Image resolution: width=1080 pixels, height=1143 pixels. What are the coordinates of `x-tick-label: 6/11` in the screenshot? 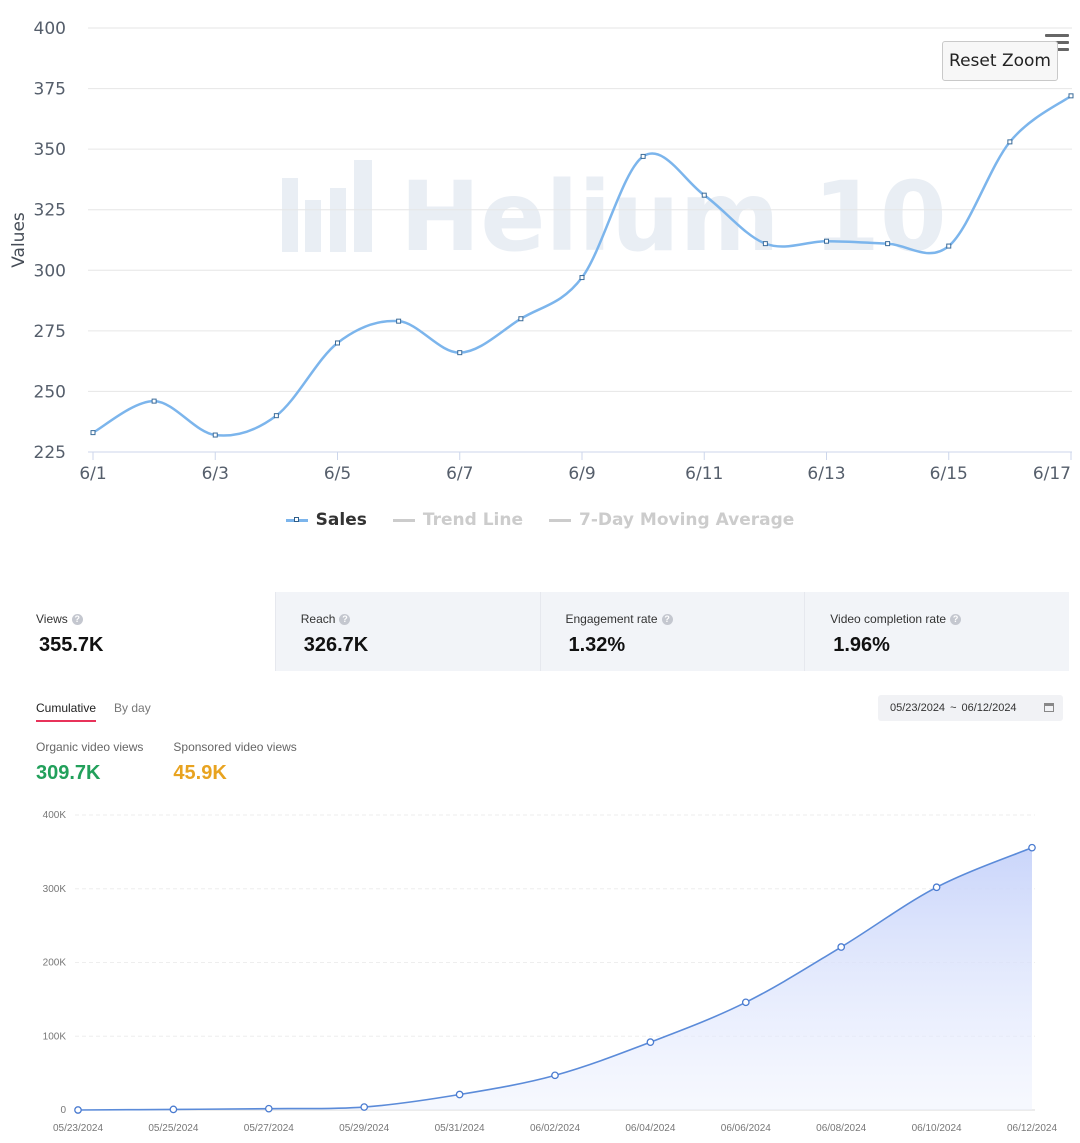 It's located at (704, 474).